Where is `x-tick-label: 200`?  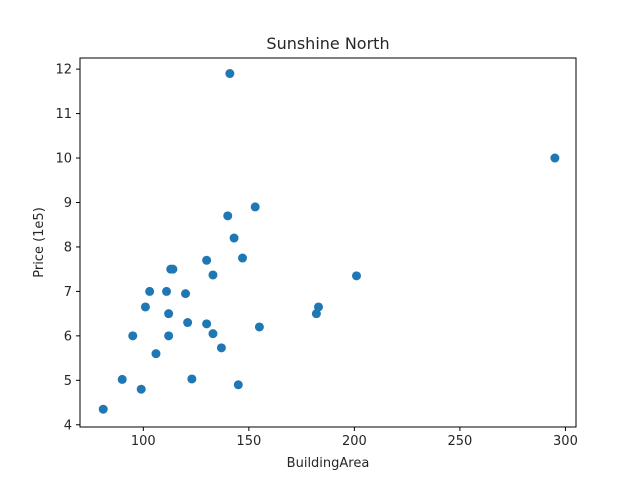
x-tick-label: 200 is located at coordinates (354, 441).